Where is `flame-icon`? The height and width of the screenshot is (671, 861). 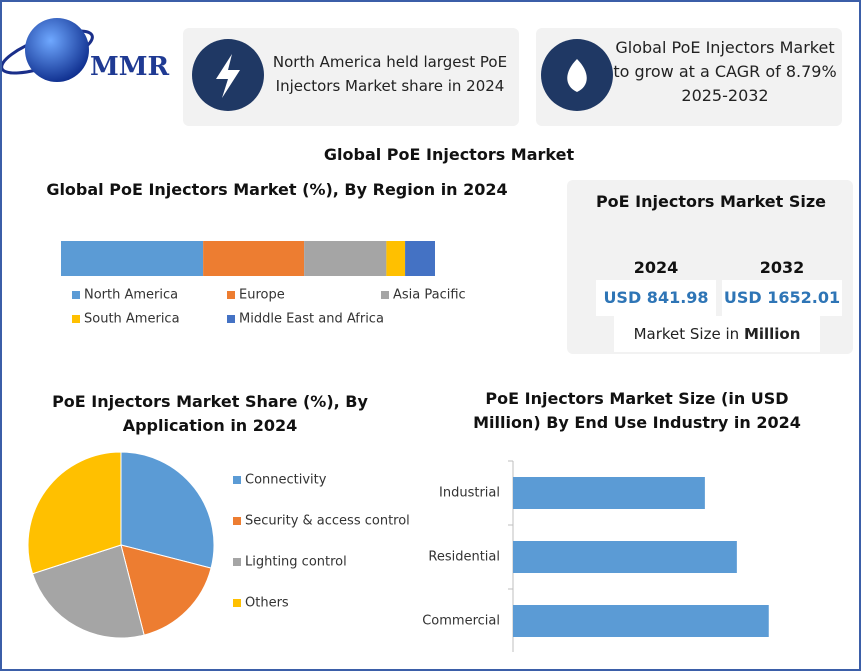 flame-icon is located at coordinates (577, 75).